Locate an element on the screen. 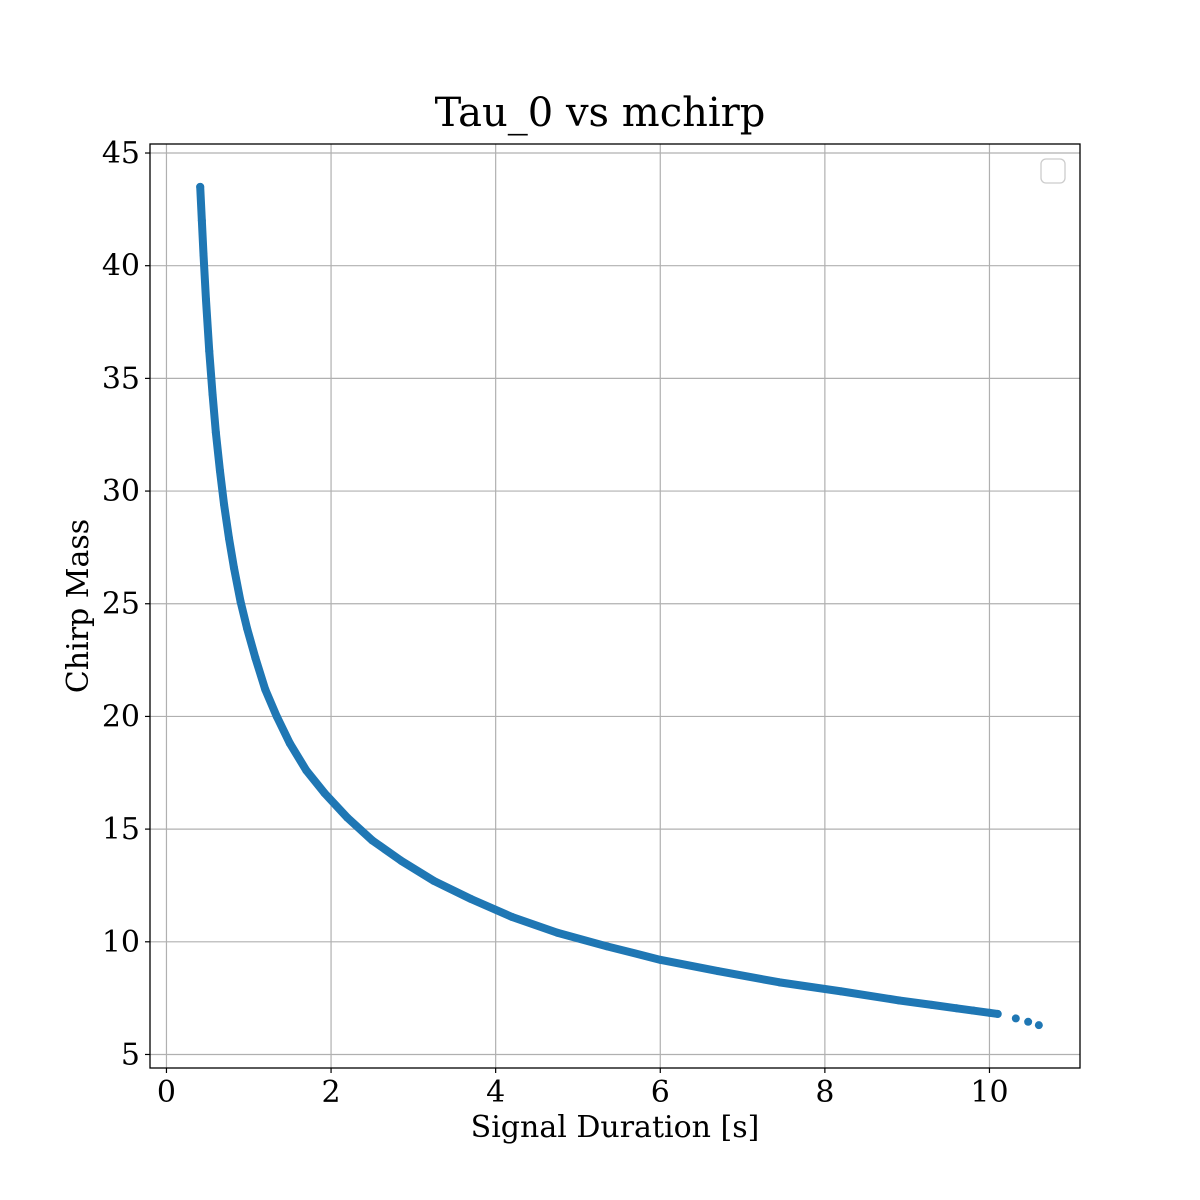  y-tick-label: 15 is located at coordinates (121, 829).